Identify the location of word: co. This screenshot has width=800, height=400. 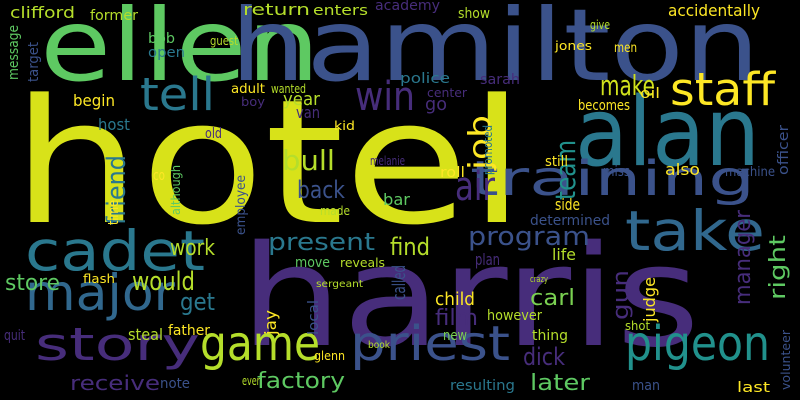
(159, 176).